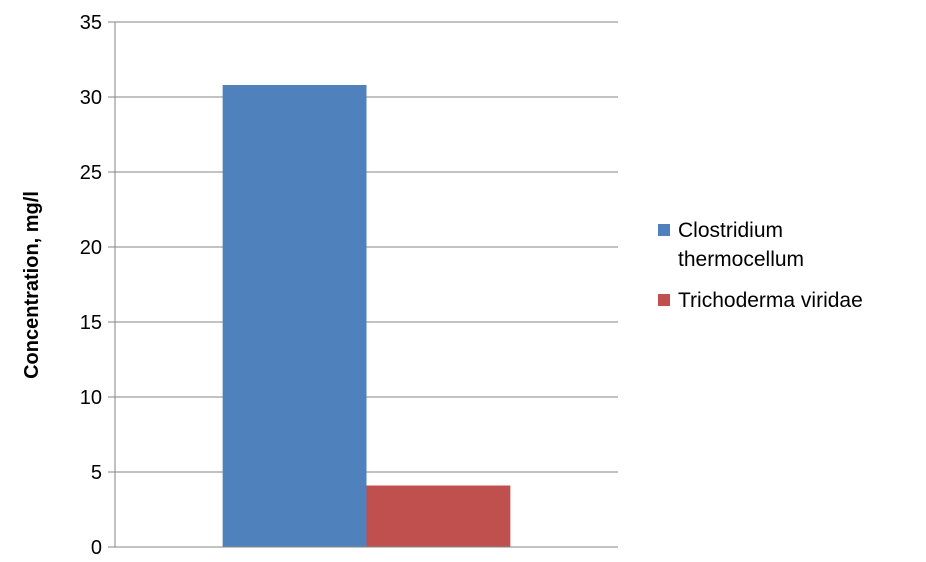 Image resolution: width=926 pixels, height=562 pixels. What do you see at coordinates (91, 173) in the screenshot?
I see `y-tick-label: 25` at bounding box center [91, 173].